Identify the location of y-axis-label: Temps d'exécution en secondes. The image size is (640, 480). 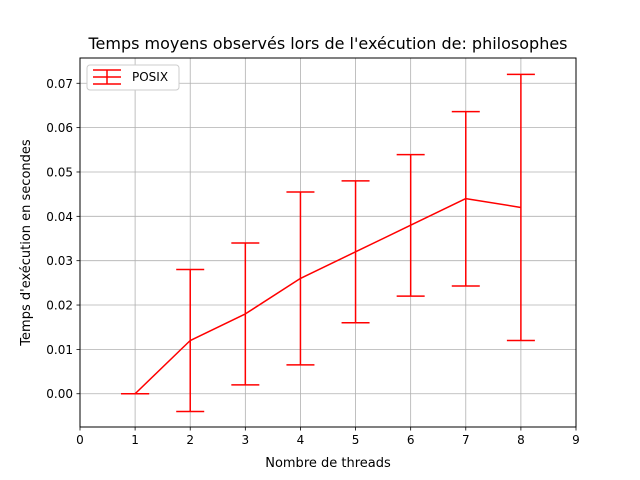
(26, 243).